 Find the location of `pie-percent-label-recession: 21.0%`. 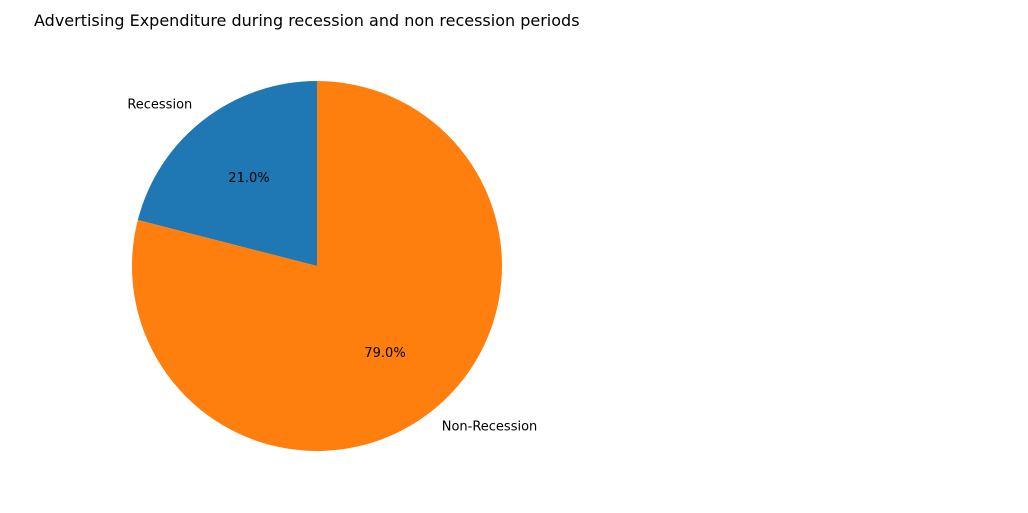

pie-percent-label-recession: 21.0% is located at coordinates (248, 178).